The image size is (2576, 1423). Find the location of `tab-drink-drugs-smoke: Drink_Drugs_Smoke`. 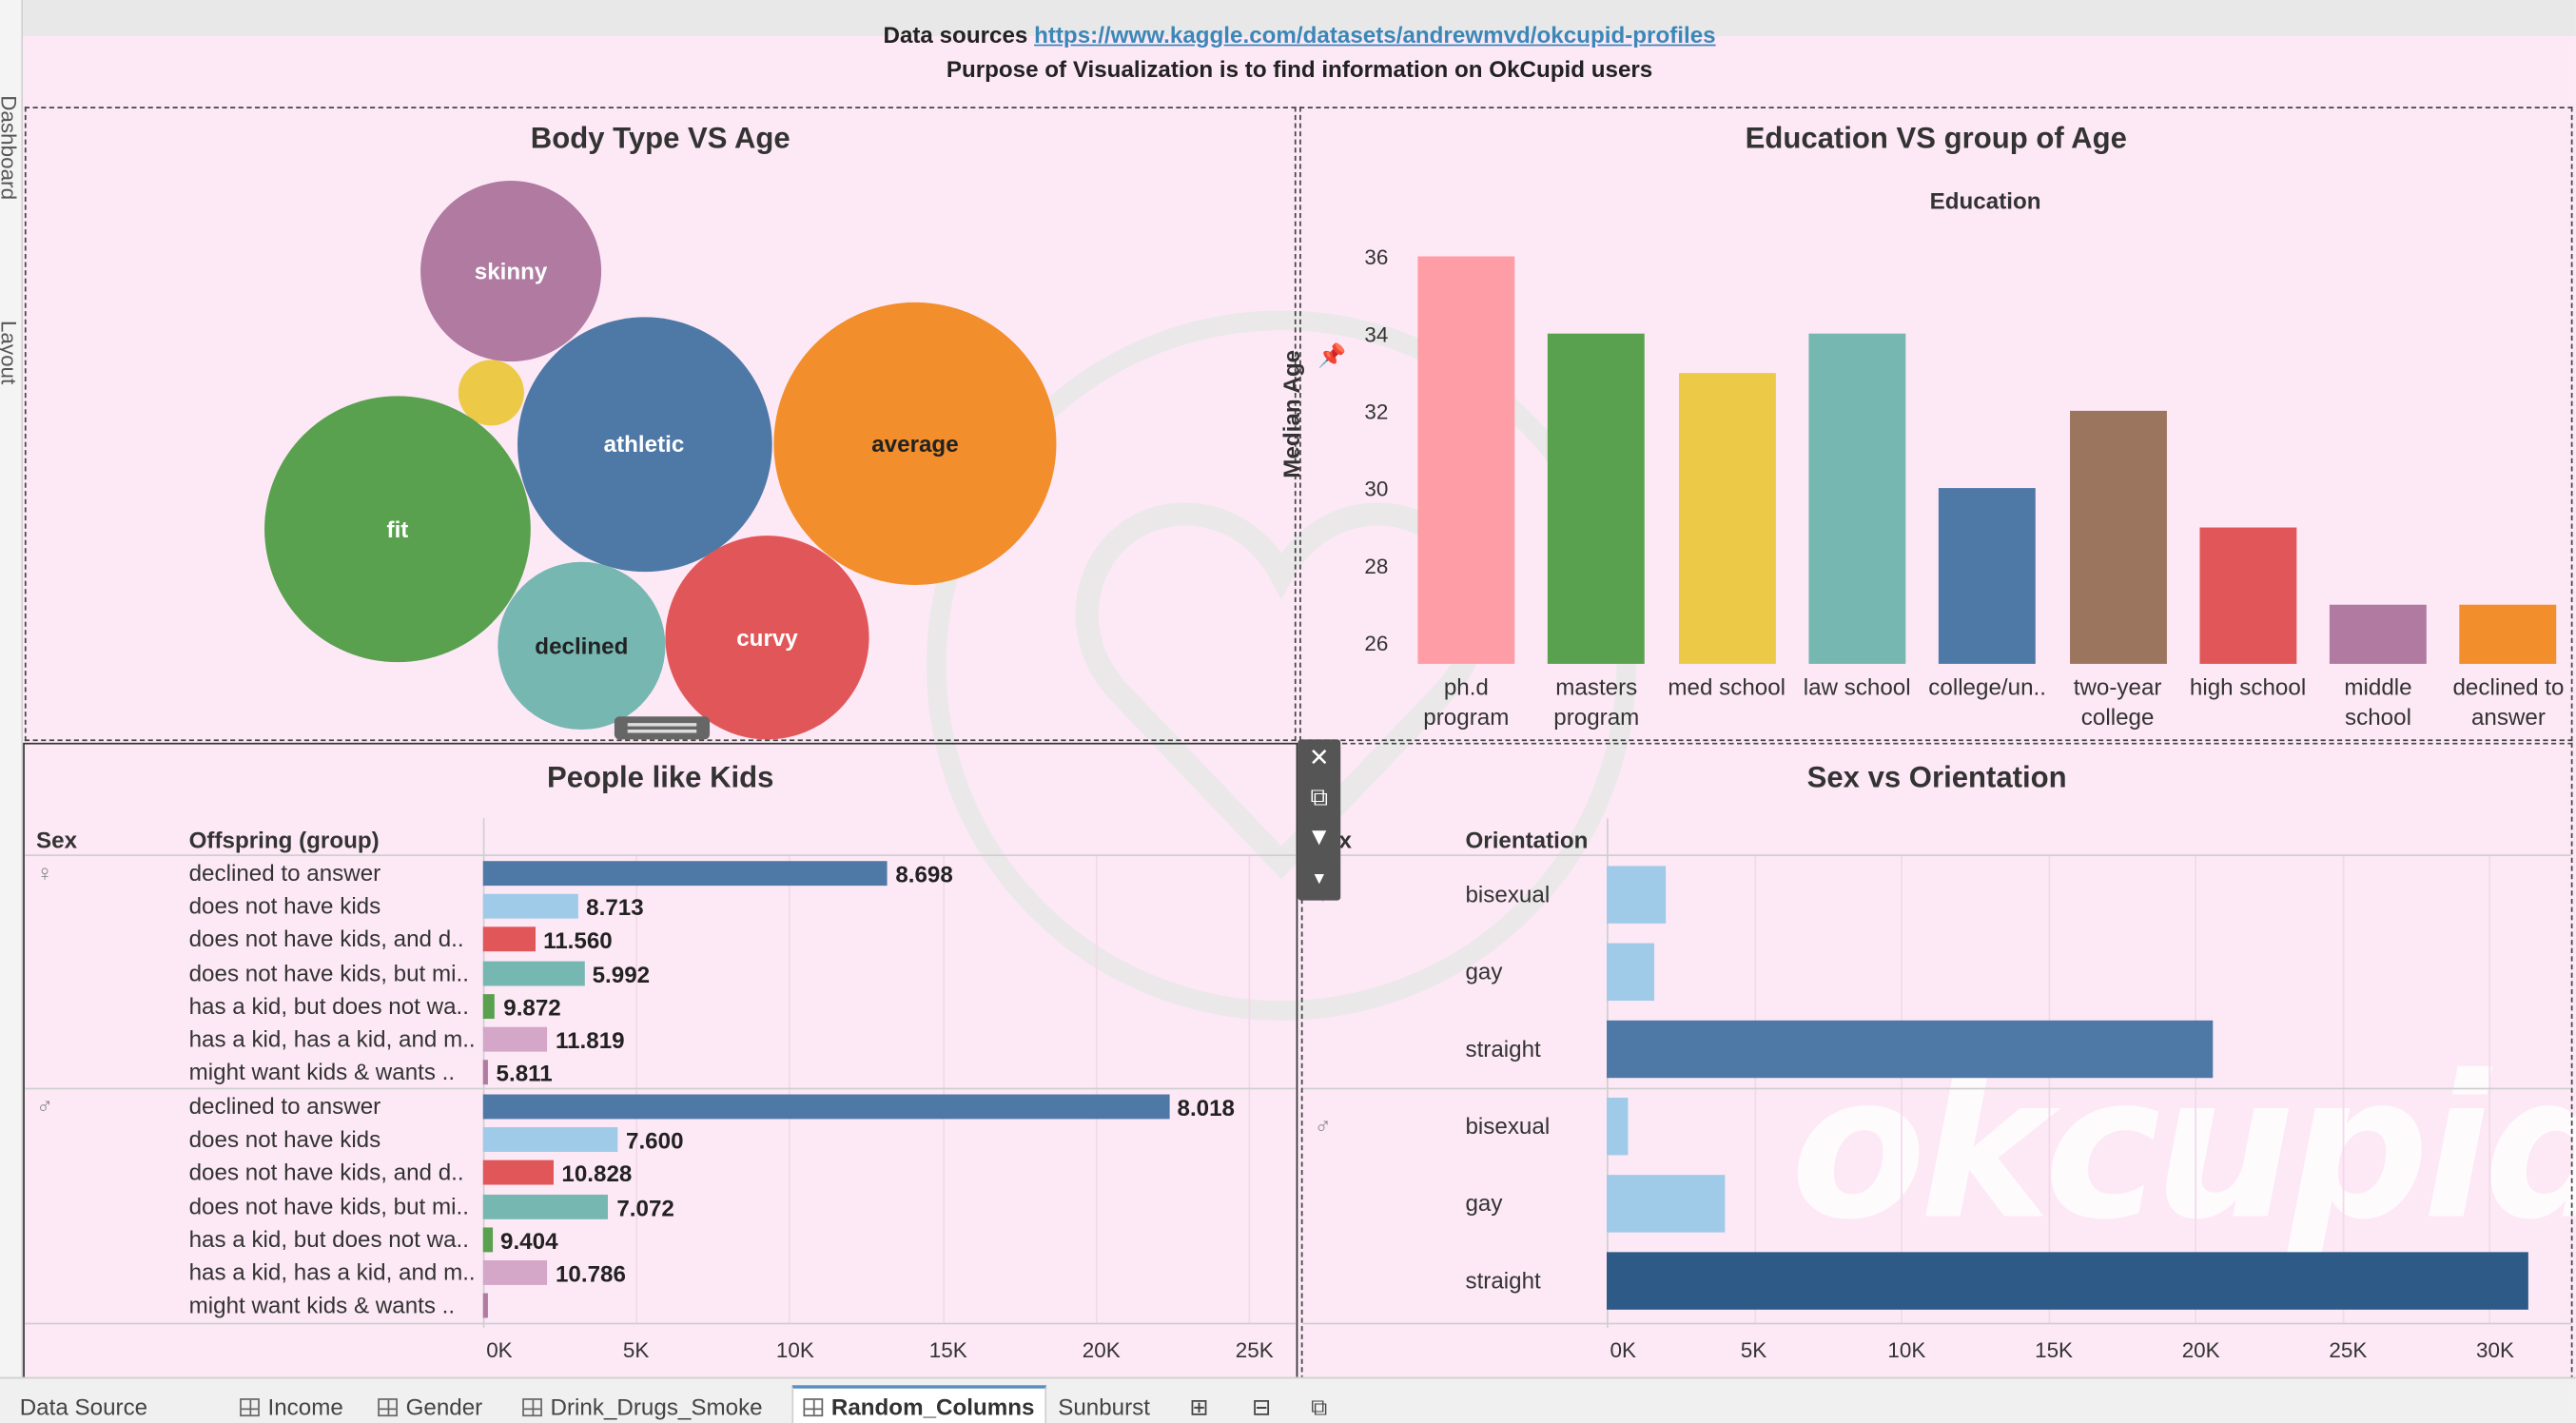

tab-drink-drugs-smoke: Drink_Drugs_Smoke is located at coordinates (643, 1406).